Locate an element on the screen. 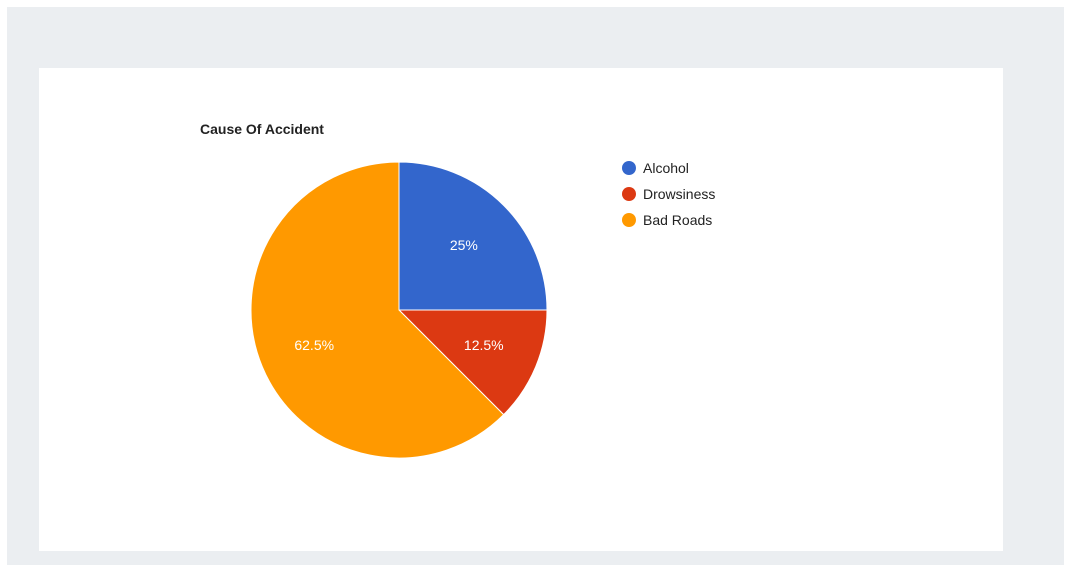  pie-slice-bad-roads is located at coordinates (377, 310).